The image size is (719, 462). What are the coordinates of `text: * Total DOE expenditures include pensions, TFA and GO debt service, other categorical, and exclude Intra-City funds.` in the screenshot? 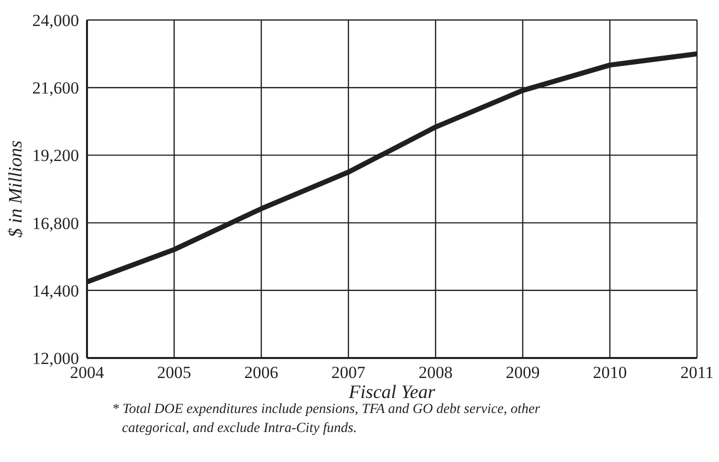 It's located at (327, 419).